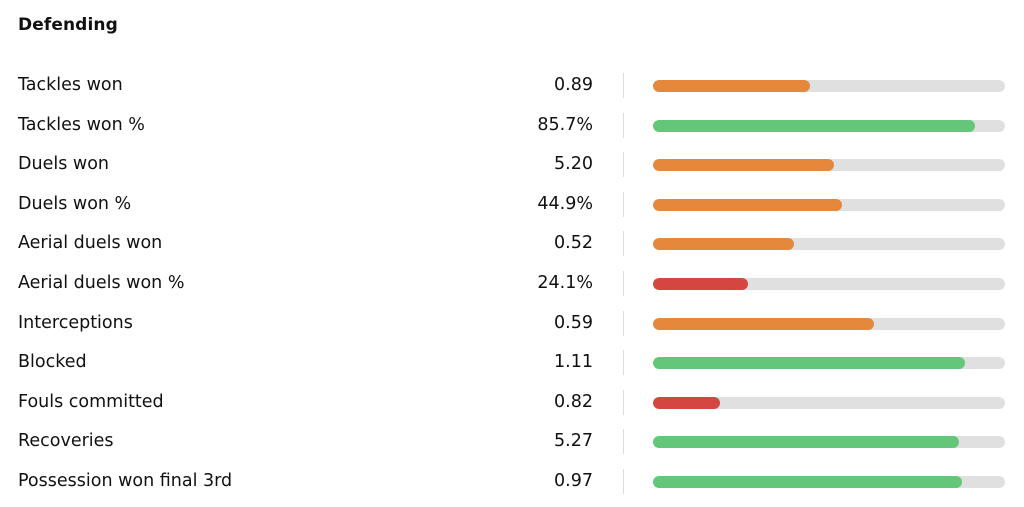  Describe the element at coordinates (68, 25) in the screenshot. I see `section-title: Defending` at that location.